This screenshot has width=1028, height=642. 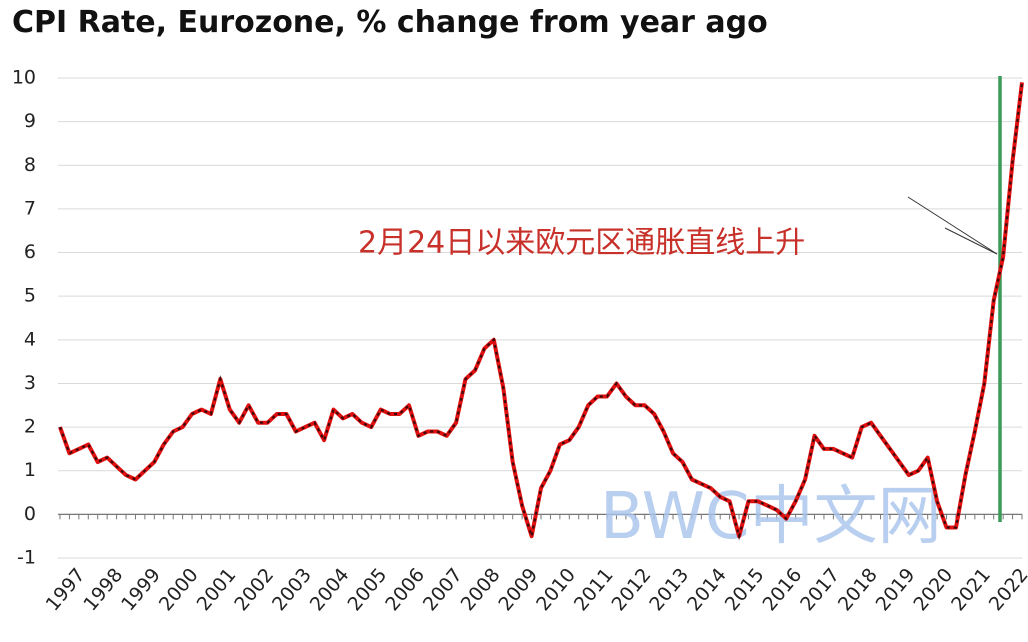 I want to click on y-tick-label: 1, so click(x=30, y=470).